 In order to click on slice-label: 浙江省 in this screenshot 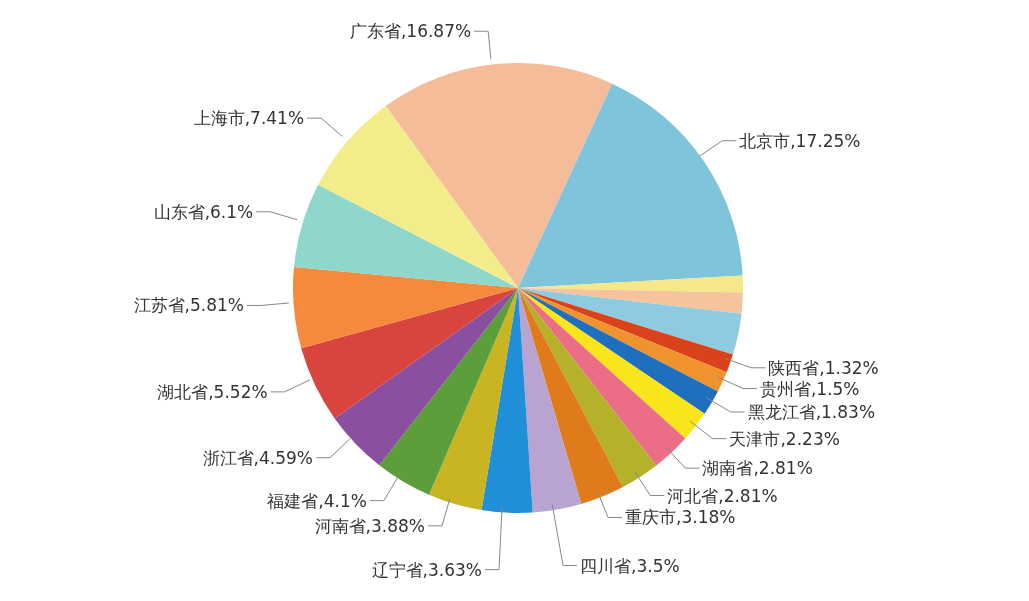, I will do `click(228, 457)`.